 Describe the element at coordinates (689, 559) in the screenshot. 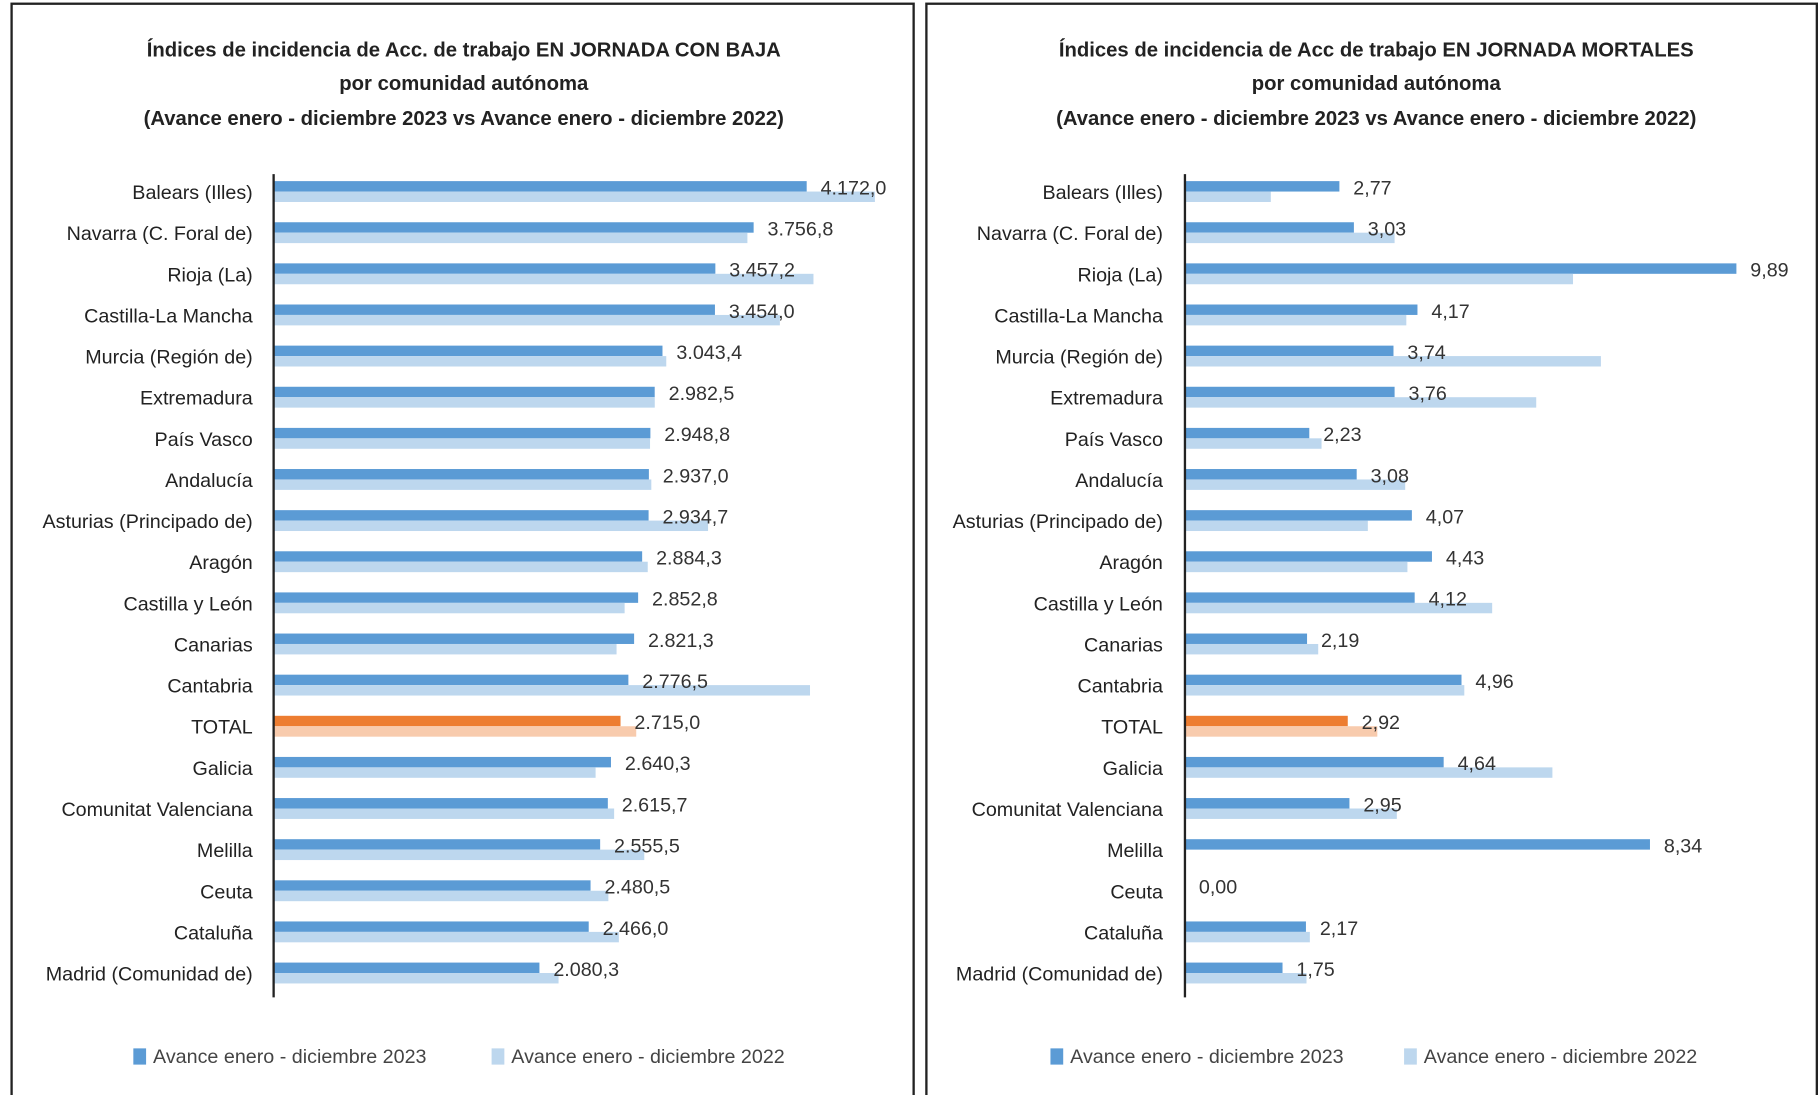

I see `value-label: 2.884,3` at that location.